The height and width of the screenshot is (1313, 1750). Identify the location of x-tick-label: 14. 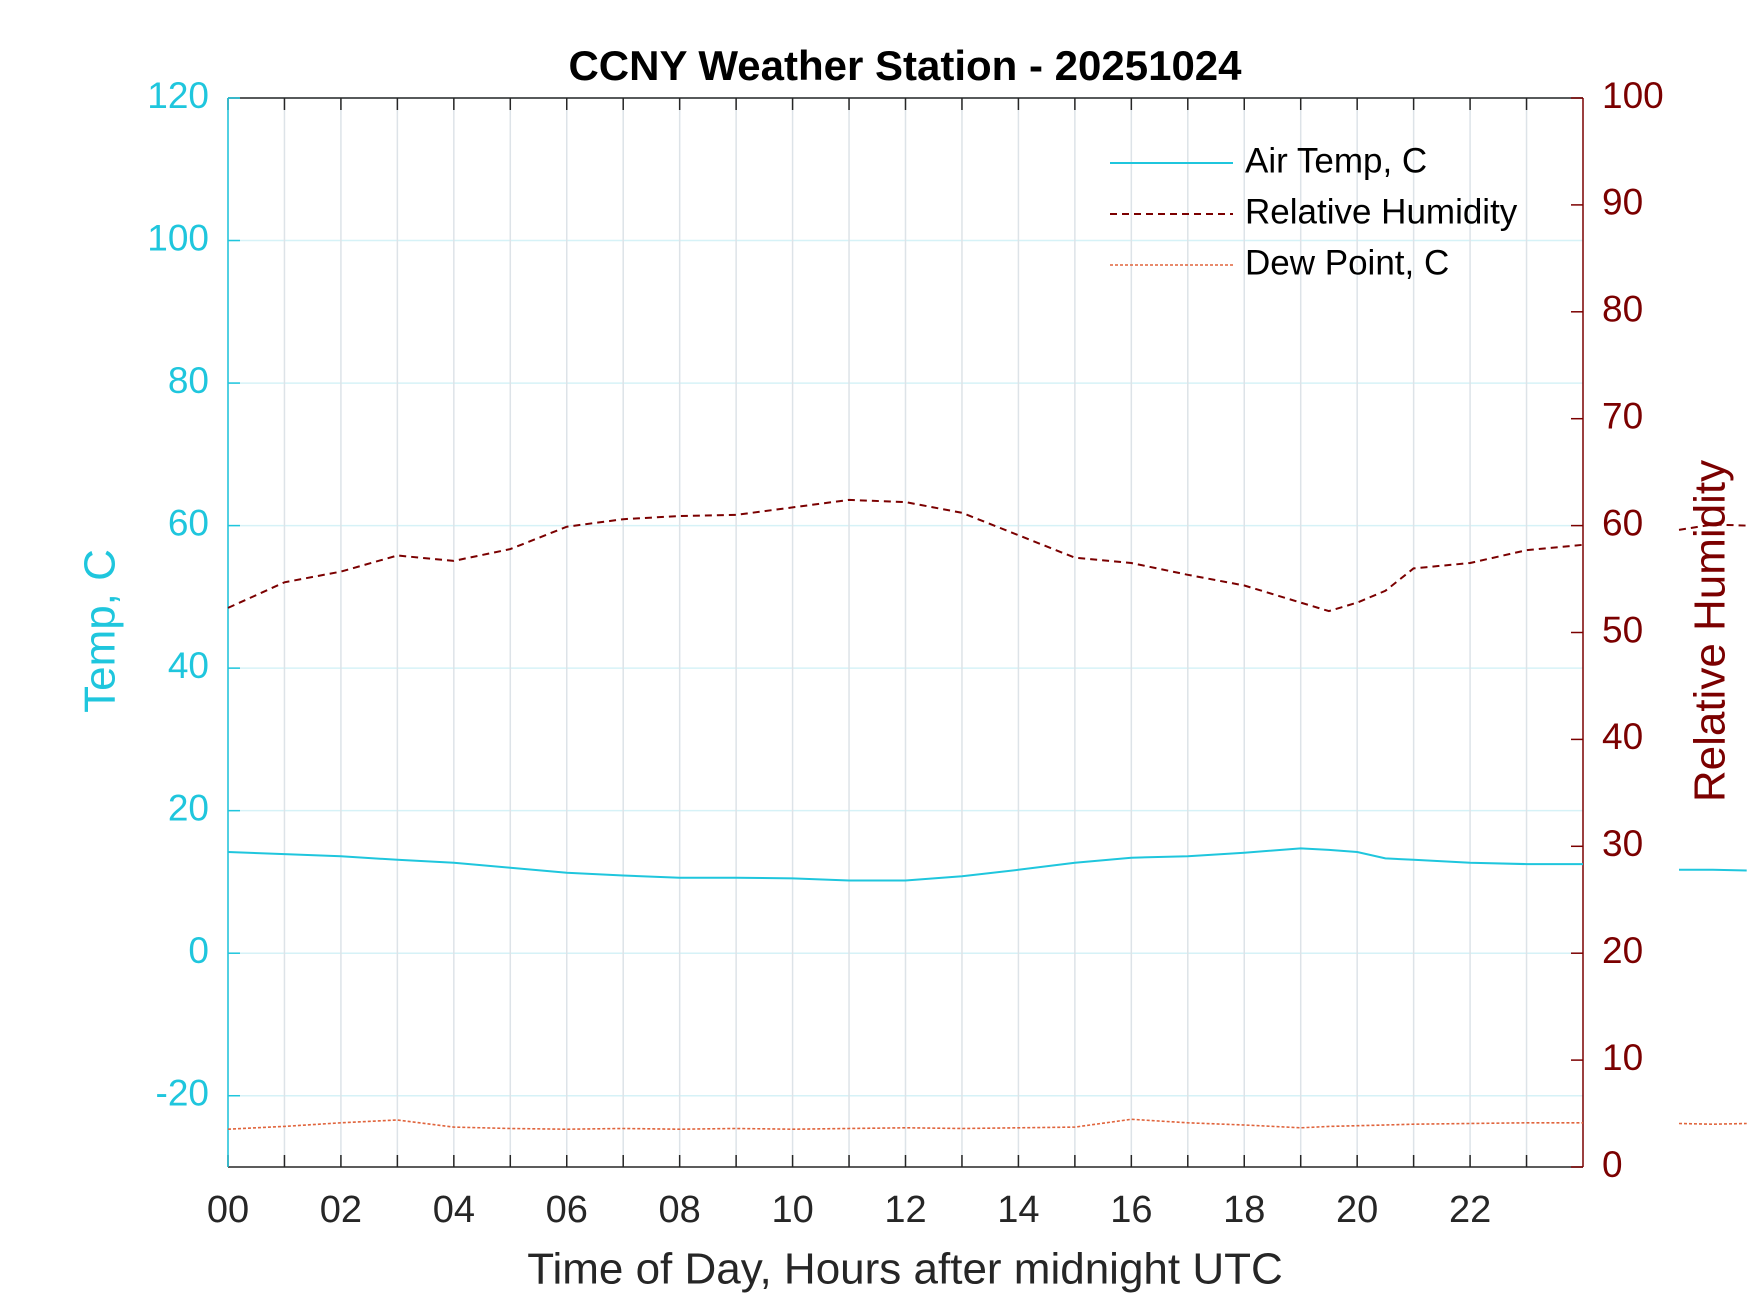
(1018, 1210).